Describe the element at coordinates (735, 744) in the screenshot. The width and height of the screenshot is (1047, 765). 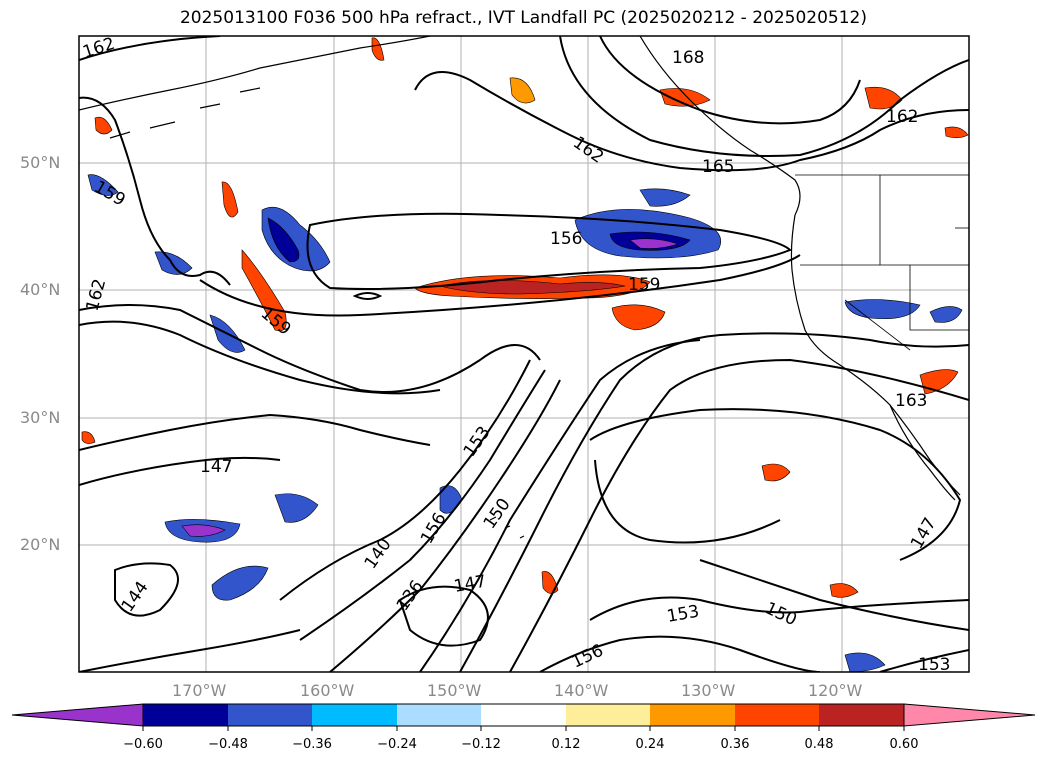
I see `colorbar-tick-label: 0.36` at that location.